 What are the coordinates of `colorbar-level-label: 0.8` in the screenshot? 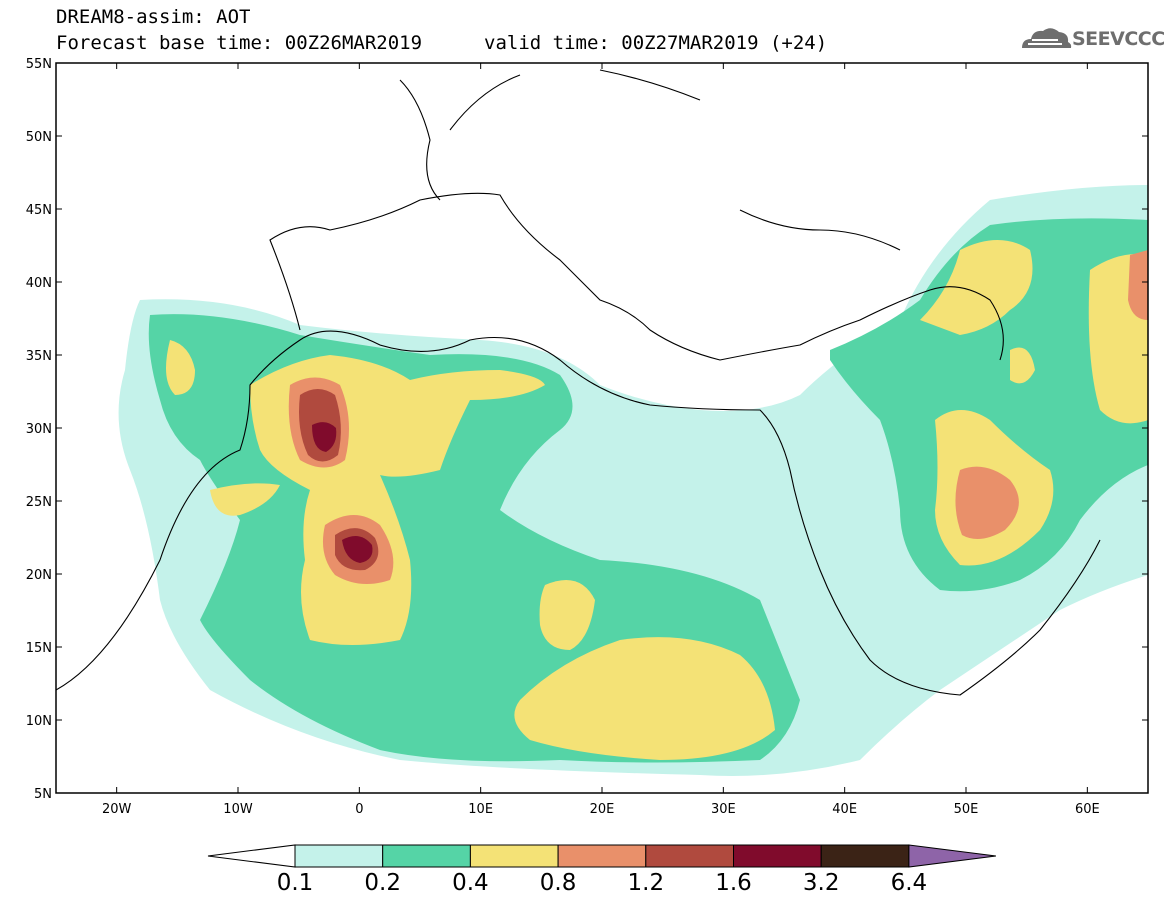 It's located at (558, 883).